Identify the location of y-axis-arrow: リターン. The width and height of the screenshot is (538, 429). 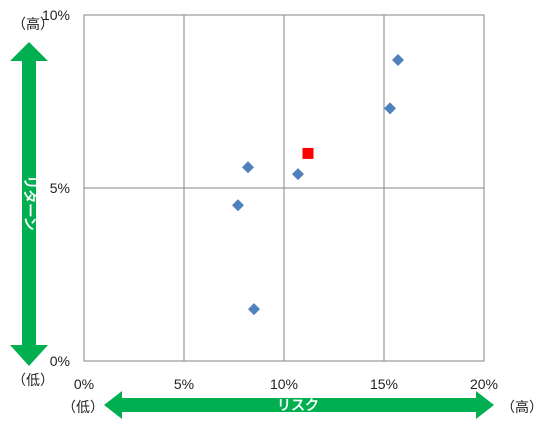
(29, 204).